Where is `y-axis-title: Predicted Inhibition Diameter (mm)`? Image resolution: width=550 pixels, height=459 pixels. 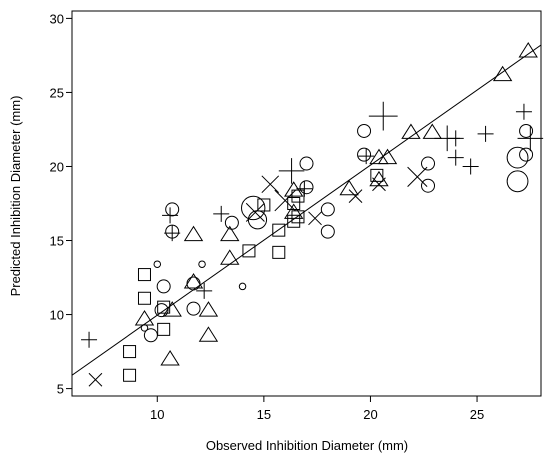
y-axis-title: Predicted Inhibition Diameter (mm) is located at coordinates (15, 196).